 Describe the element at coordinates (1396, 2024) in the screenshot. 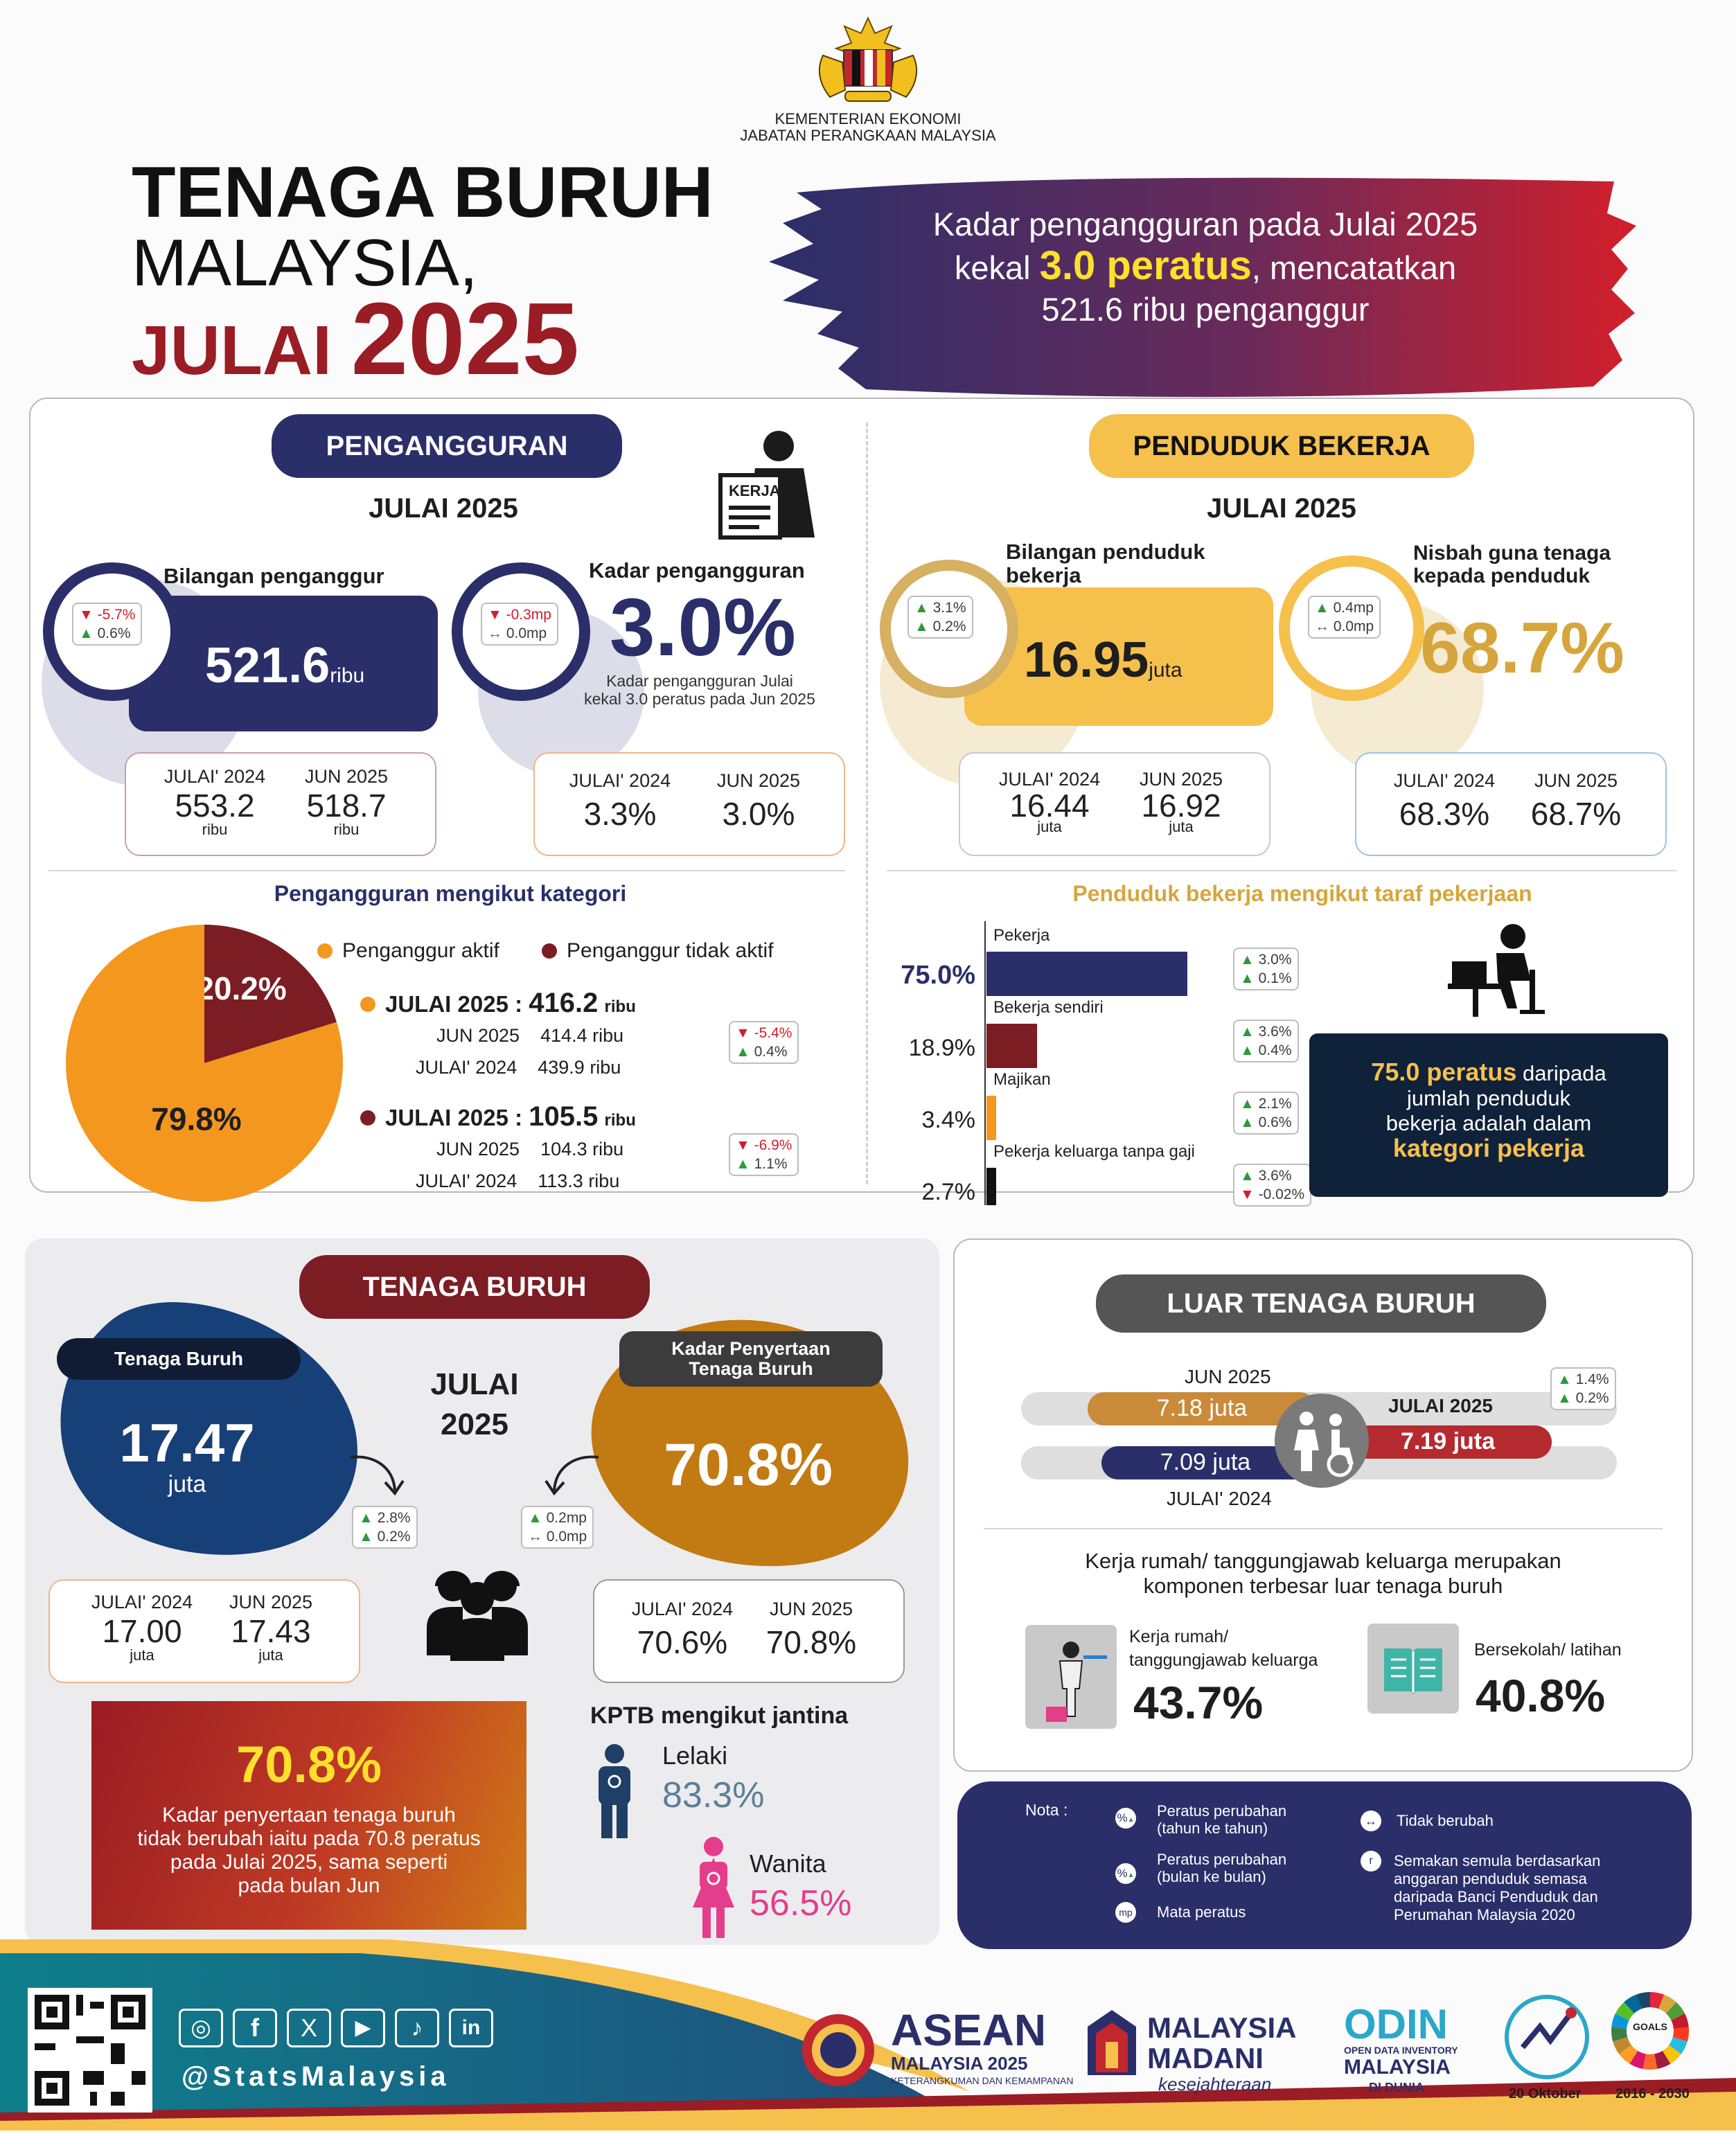

I see `odin-title: ODIN` at that location.